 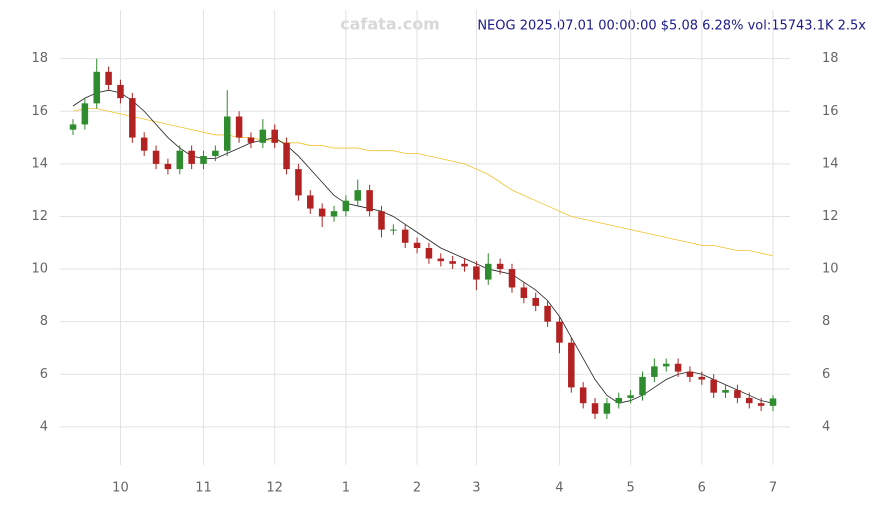 What do you see at coordinates (44, 321) in the screenshot?
I see `y-tick-label: 8` at bounding box center [44, 321].